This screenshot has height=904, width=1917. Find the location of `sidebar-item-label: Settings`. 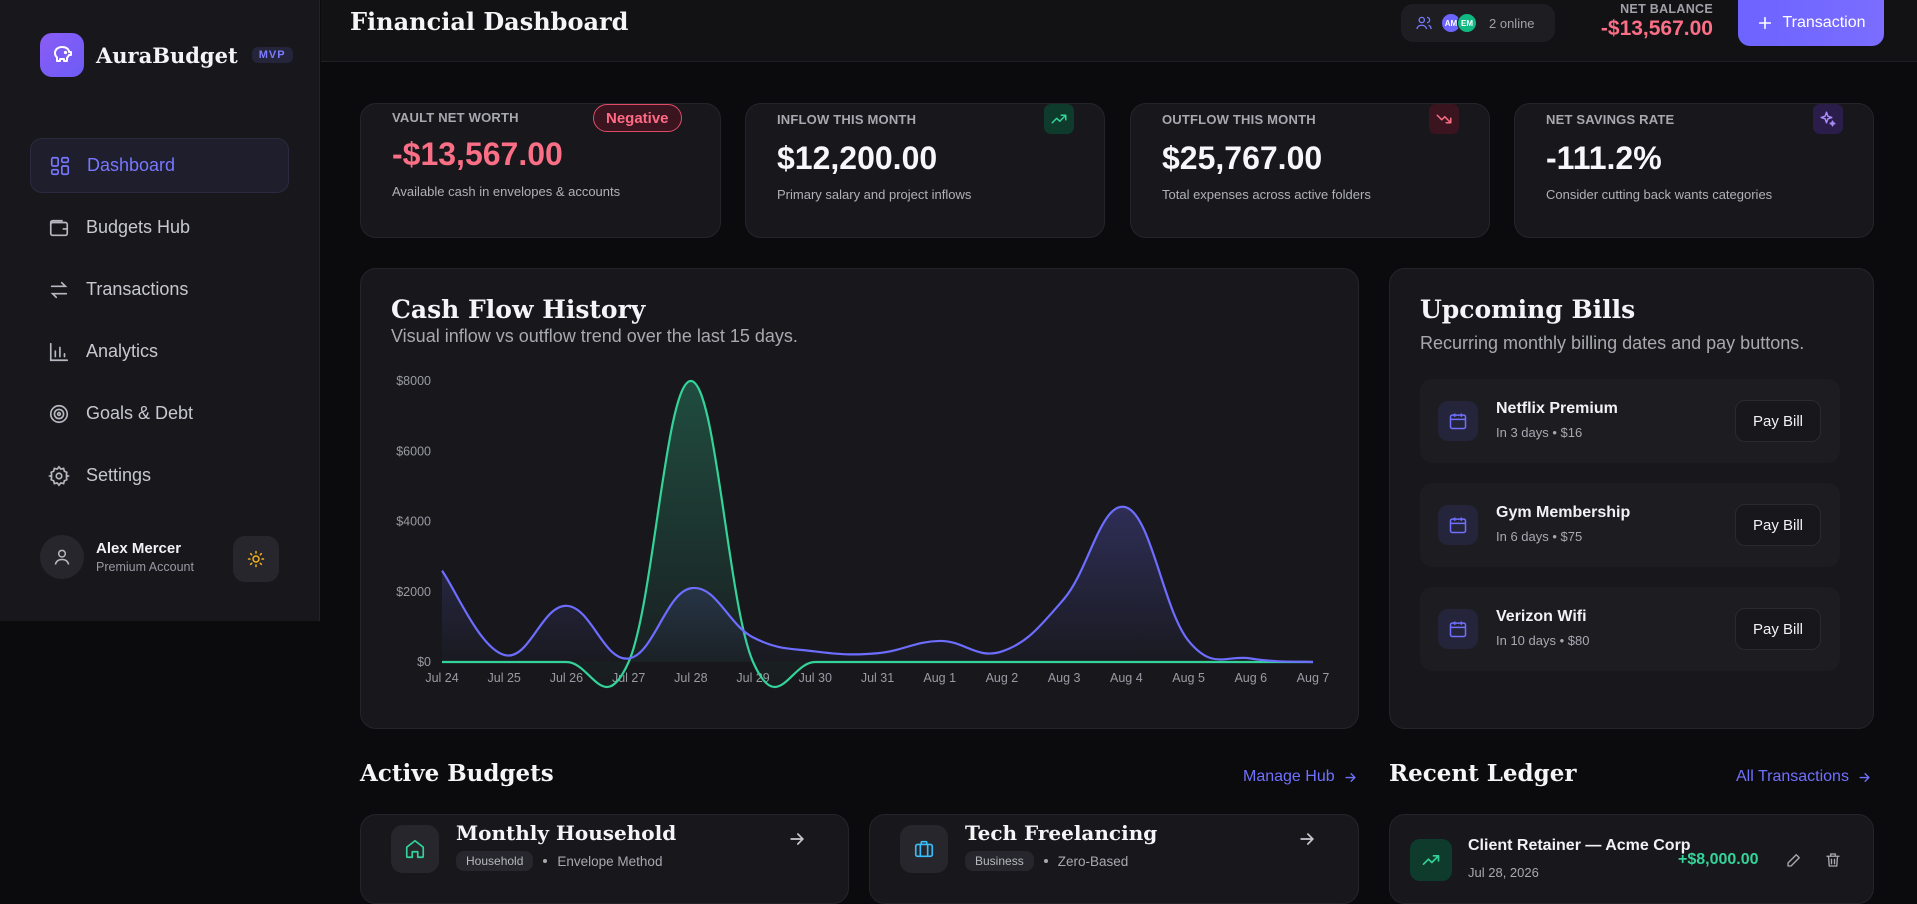

sidebar-item-label: Settings is located at coordinates (119, 475).